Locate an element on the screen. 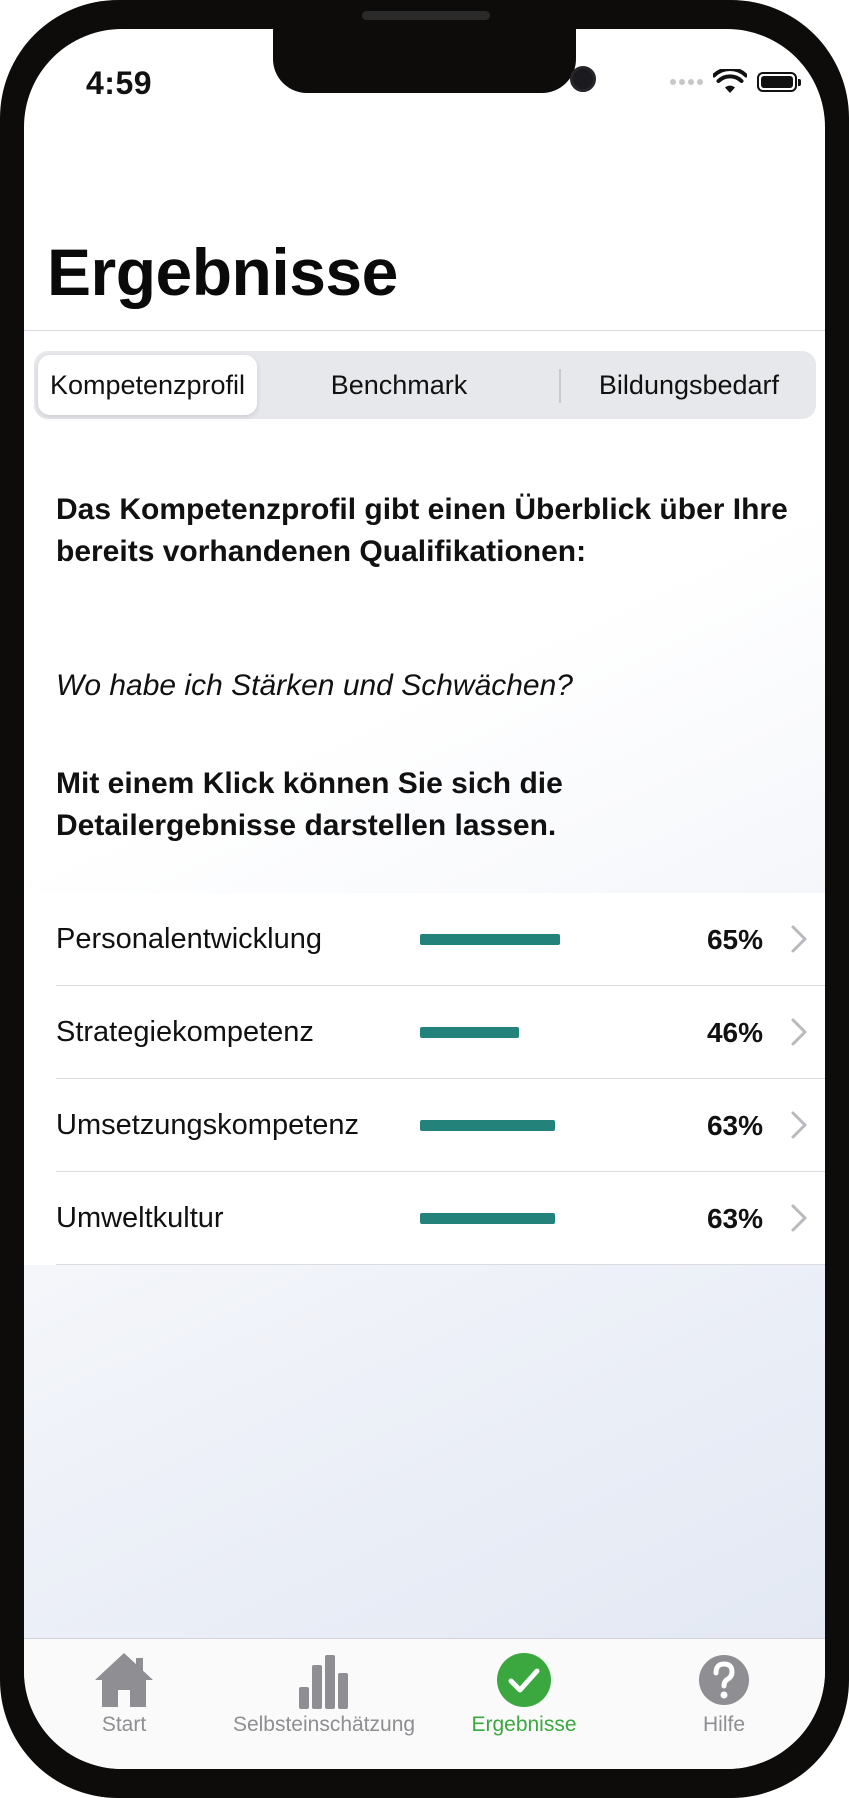 This screenshot has height=1798, width=849. checkmark-circle-icon is located at coordinates (524, 1680).